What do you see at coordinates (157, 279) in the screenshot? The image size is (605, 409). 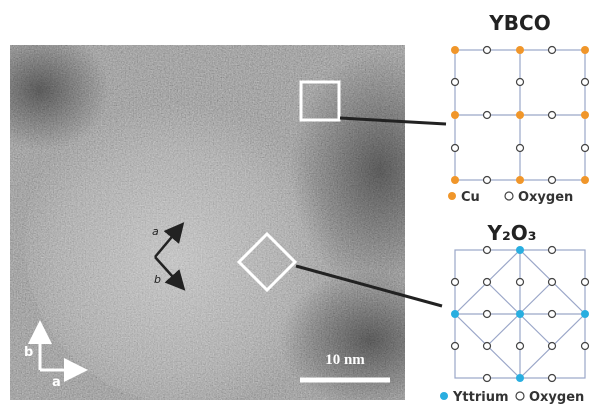 I see `direction-label: b` at bounding box center [157, 279].